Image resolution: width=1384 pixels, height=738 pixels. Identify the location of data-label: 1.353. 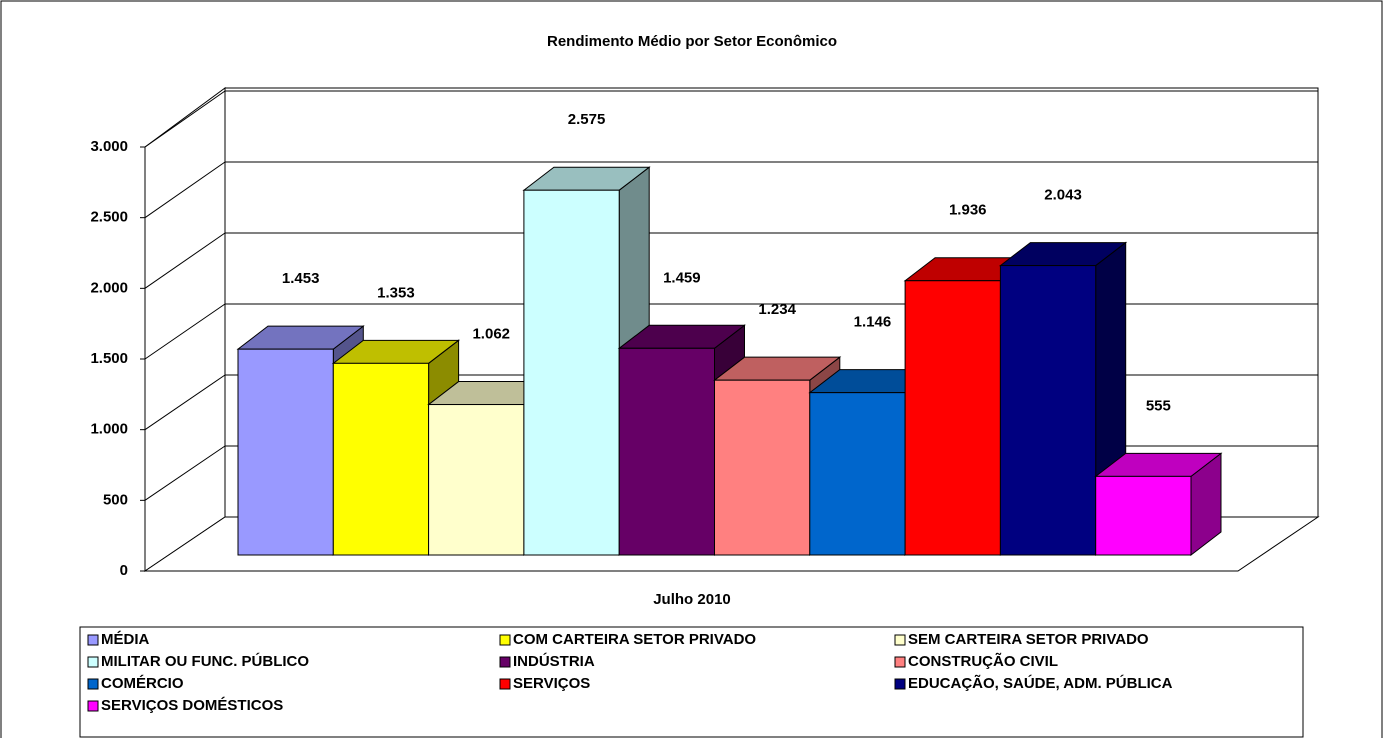
(396, 292).